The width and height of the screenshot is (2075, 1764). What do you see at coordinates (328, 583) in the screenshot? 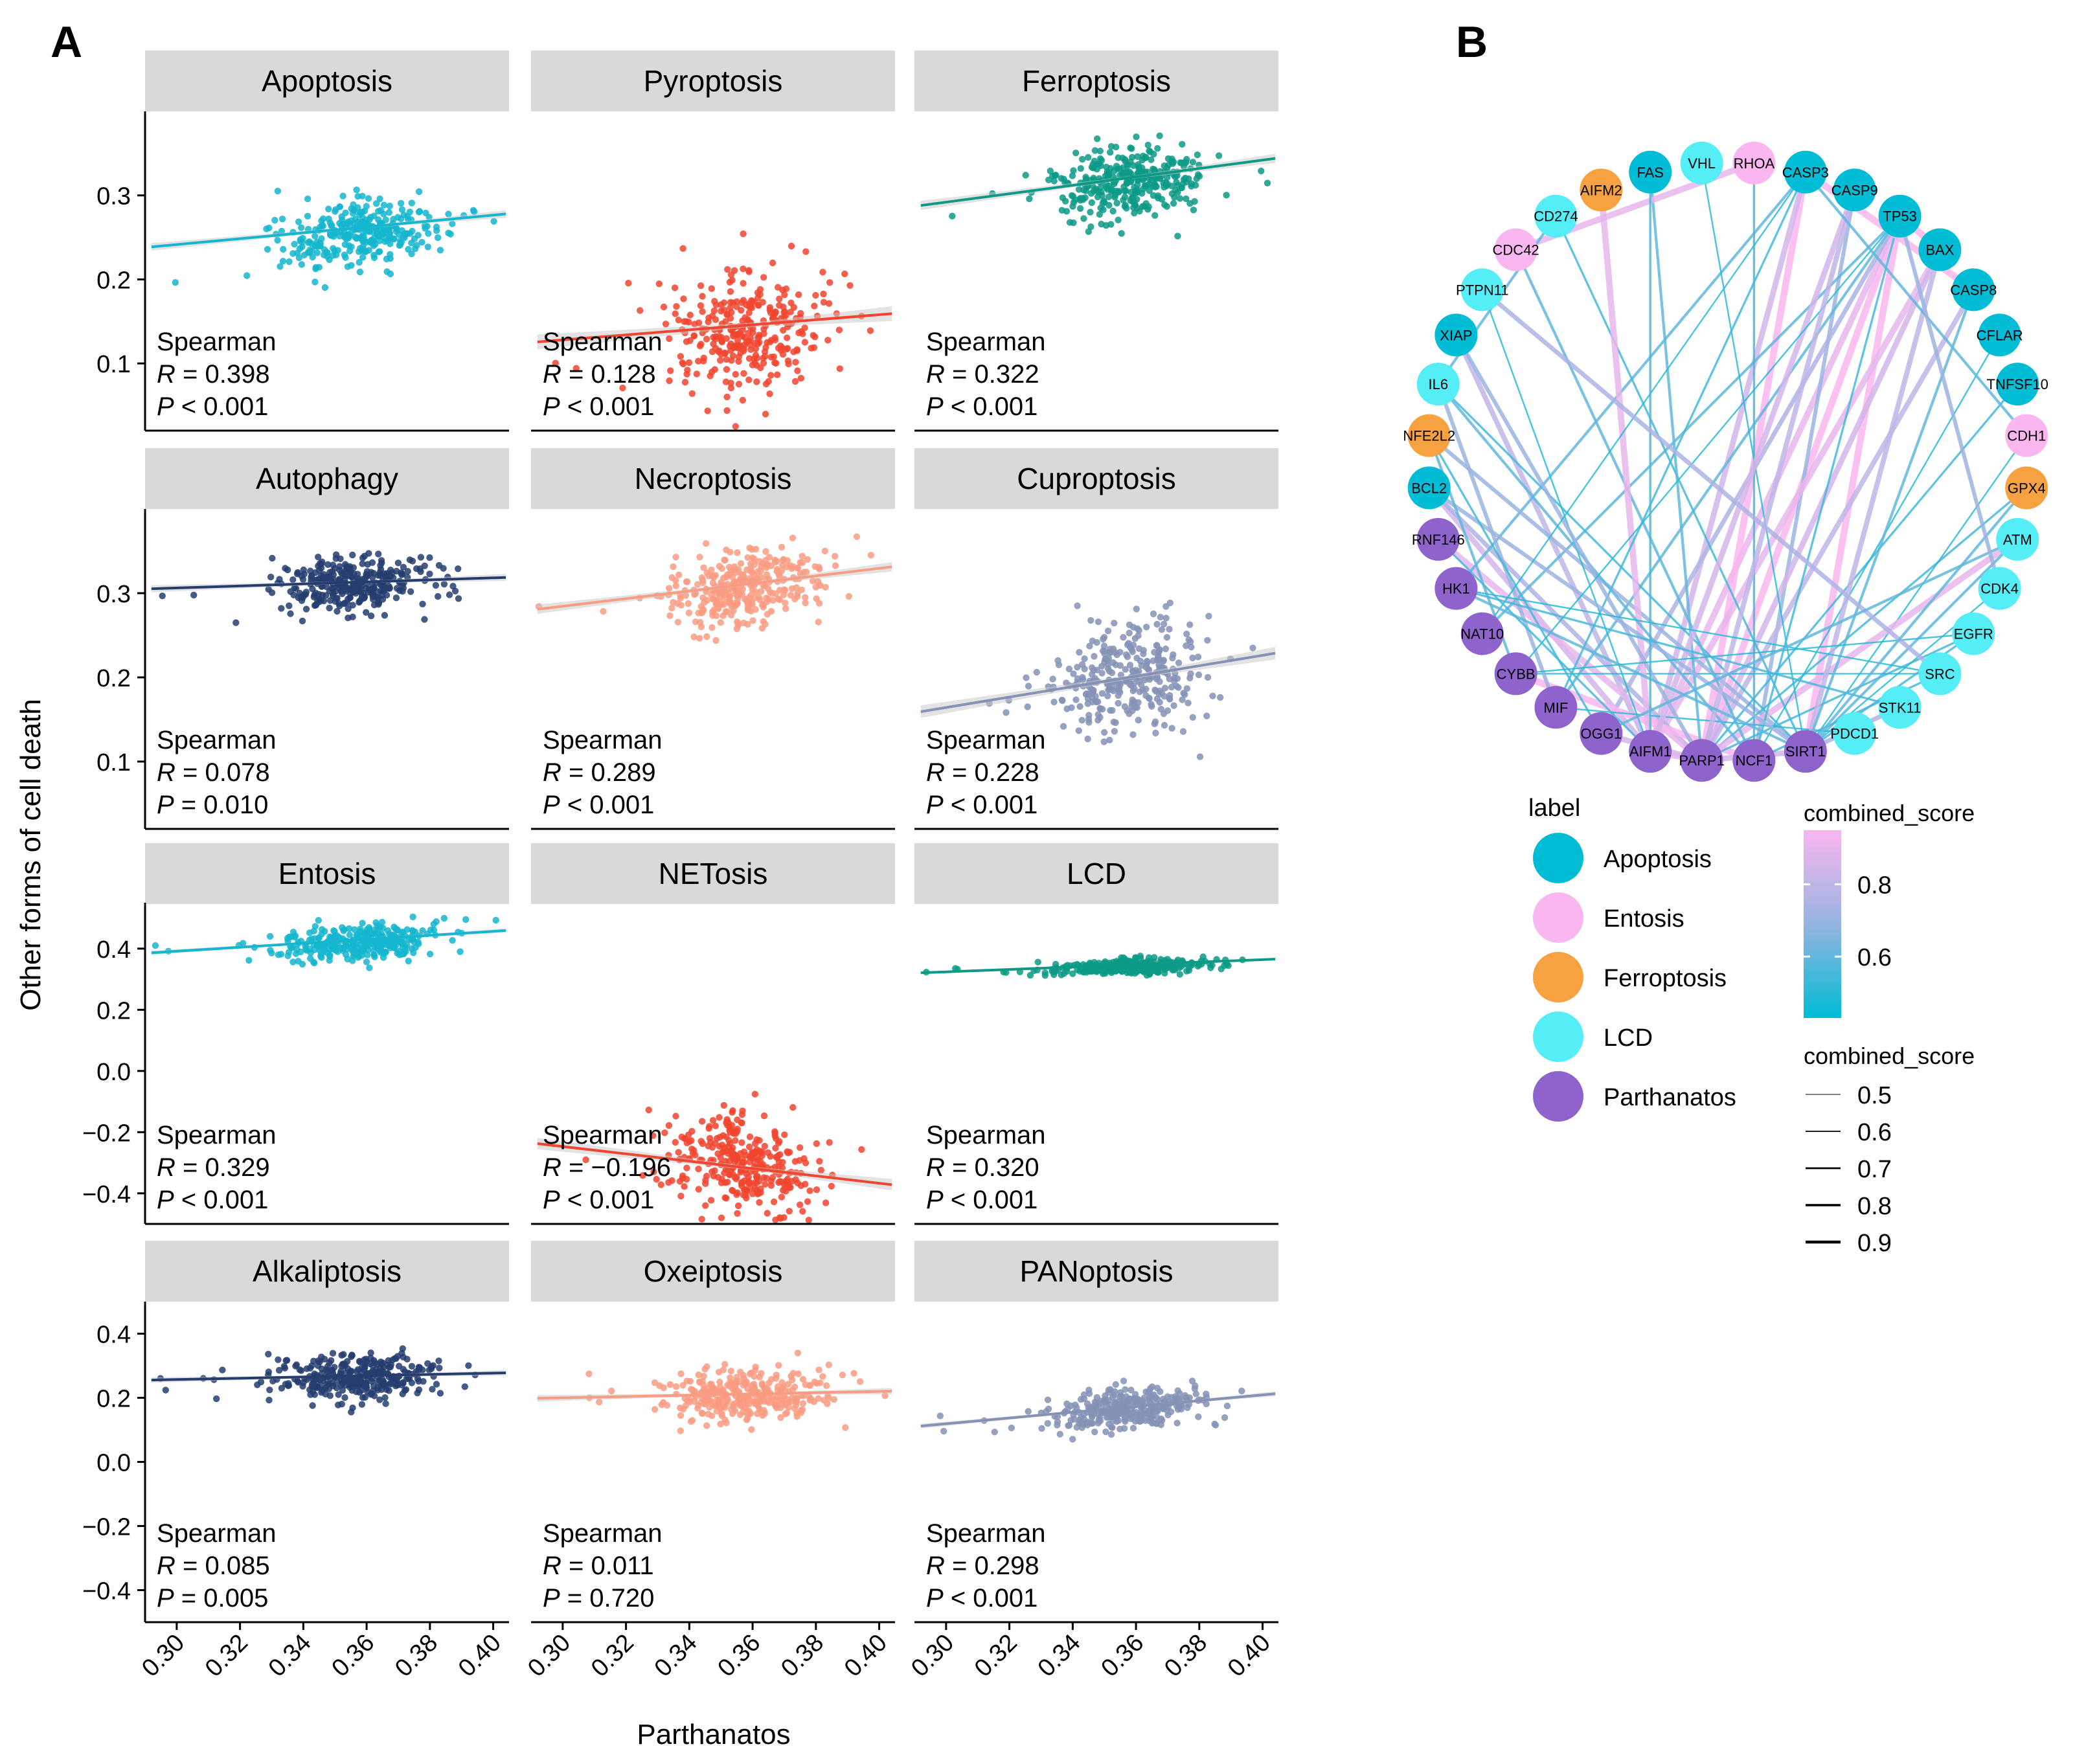
I see `regression-line` at bounding box center [328, 583].